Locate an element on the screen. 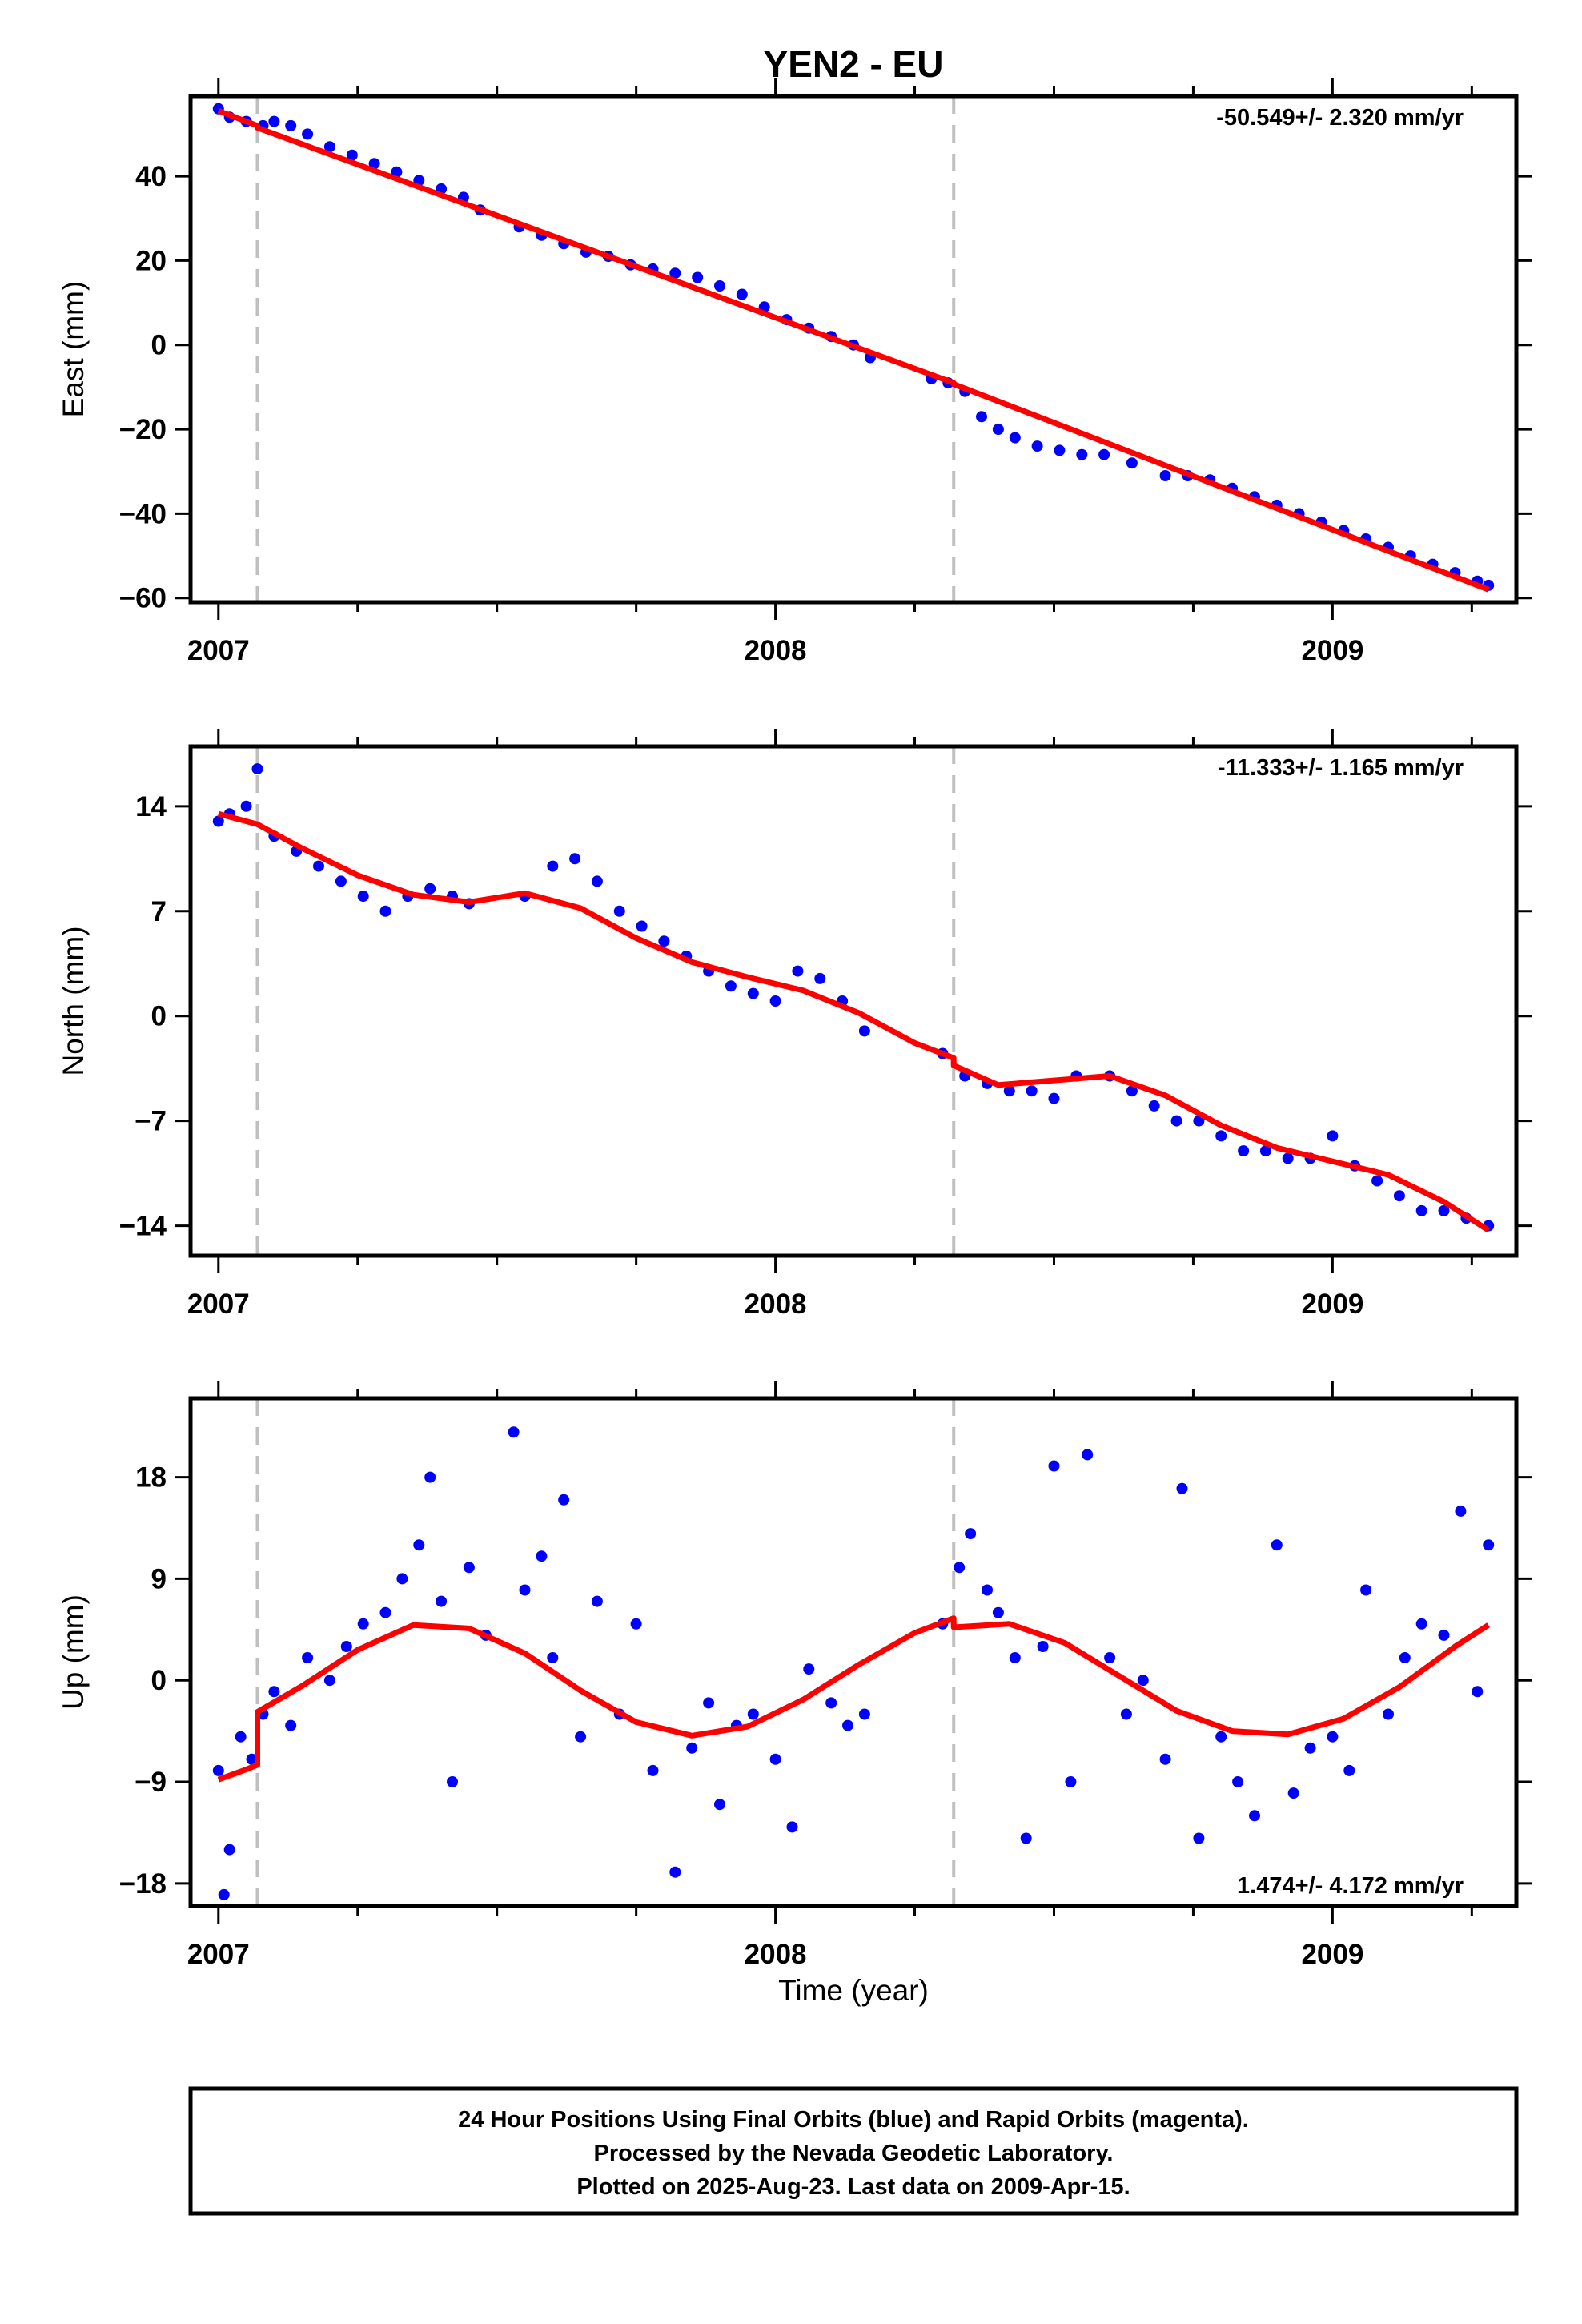 The width and height of the screenshot is (1582, 2324). north-y-axis-label: North (mm) is located at coordinates (74, 1001).